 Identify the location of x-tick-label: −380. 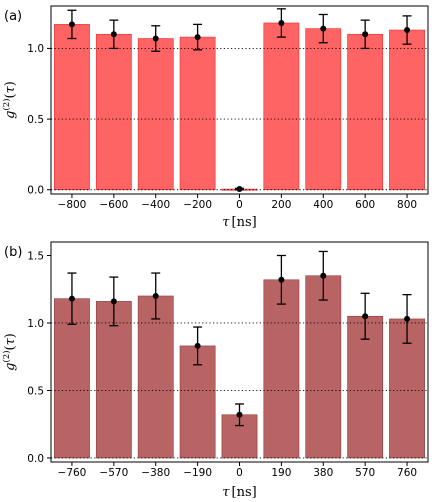
(155, 473).